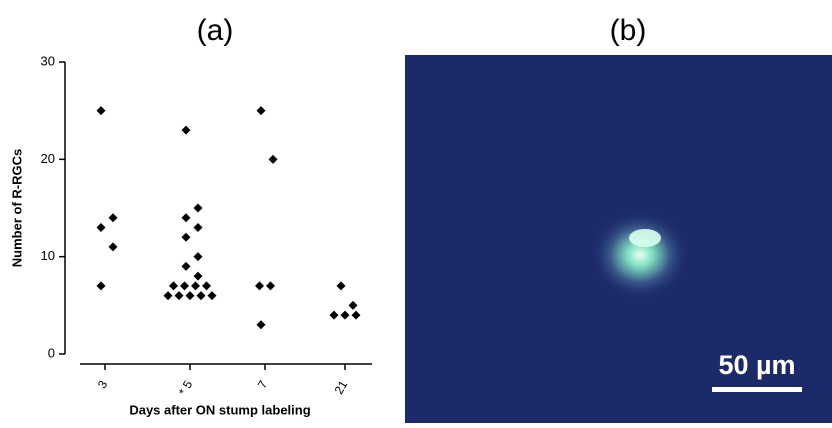 The width and height of the screenshot is (832, 428). What do you see at coordinates (48, 255) in the screenshot?
I see `y-tick-label: 10` at bounding box center [48, 255].